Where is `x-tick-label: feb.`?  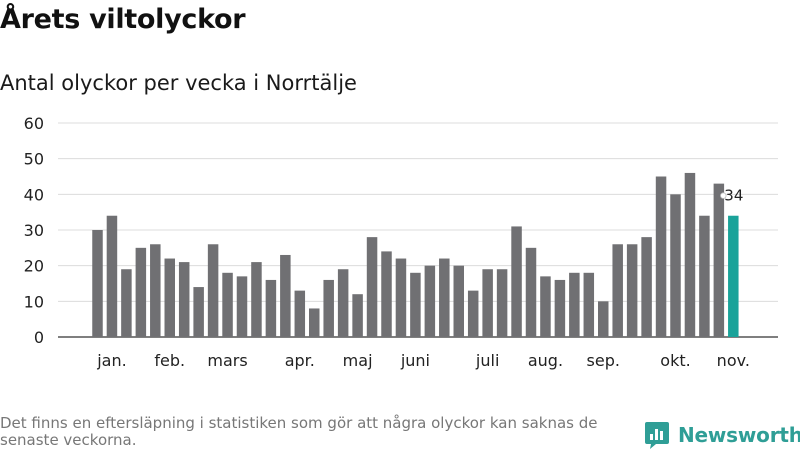
x-tick-label: feb. is located at coordinates (169, 360).